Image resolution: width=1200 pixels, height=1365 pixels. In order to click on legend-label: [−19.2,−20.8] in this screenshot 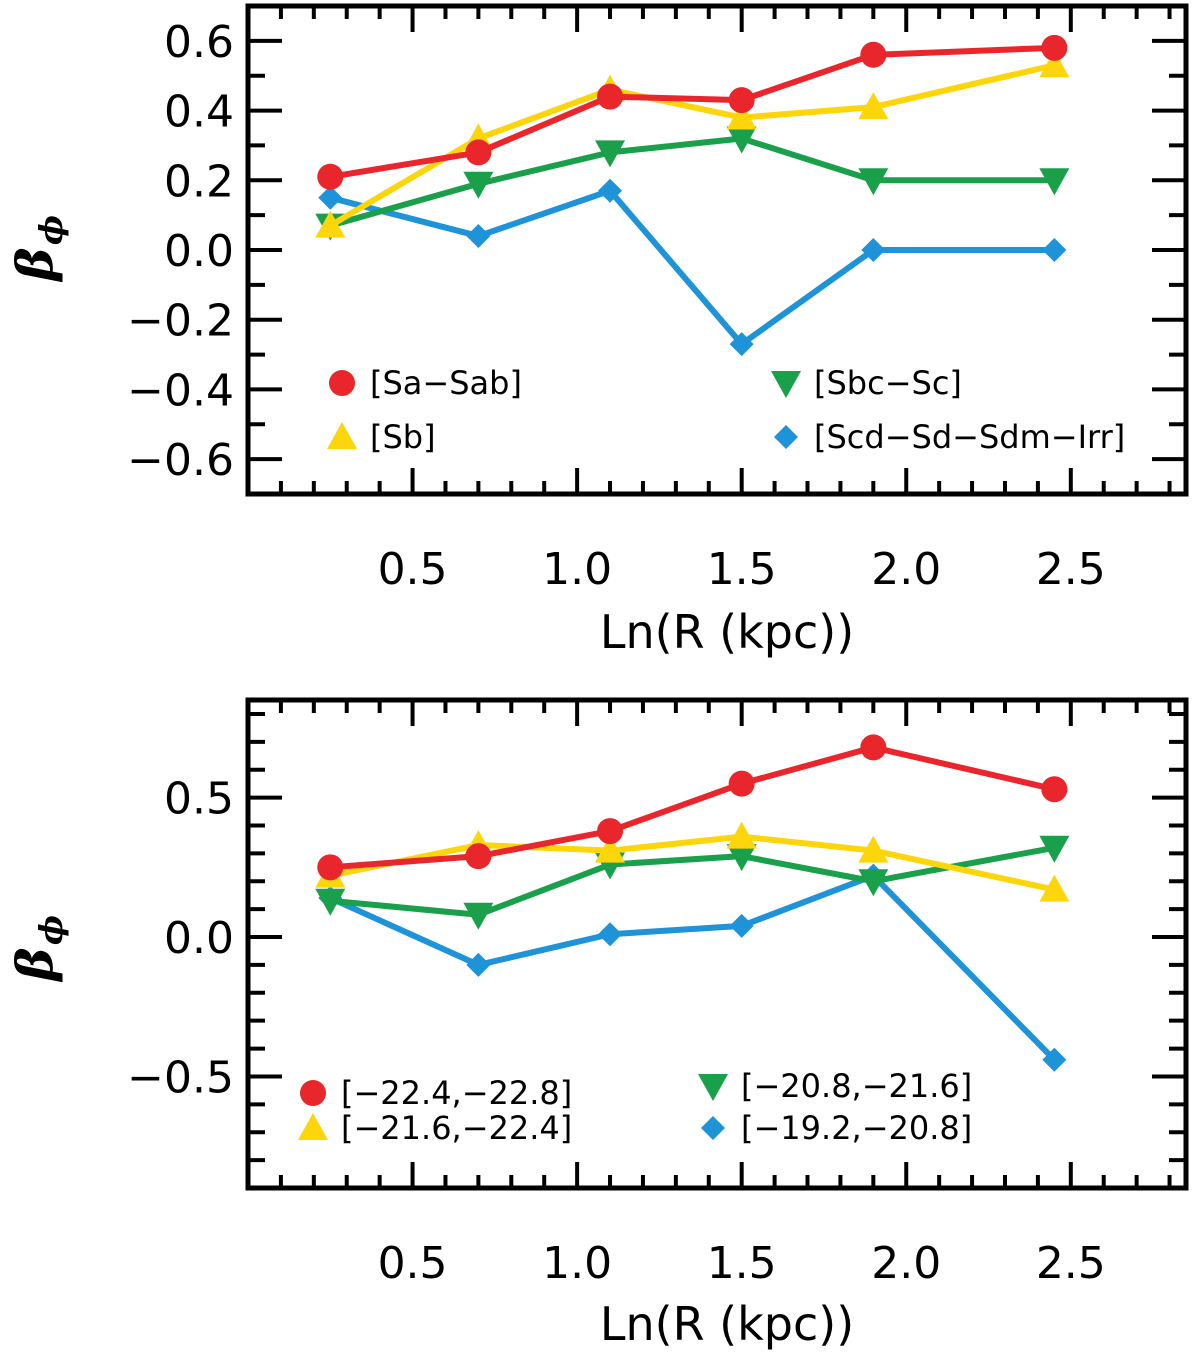, I will do `click(856, 1128)`.